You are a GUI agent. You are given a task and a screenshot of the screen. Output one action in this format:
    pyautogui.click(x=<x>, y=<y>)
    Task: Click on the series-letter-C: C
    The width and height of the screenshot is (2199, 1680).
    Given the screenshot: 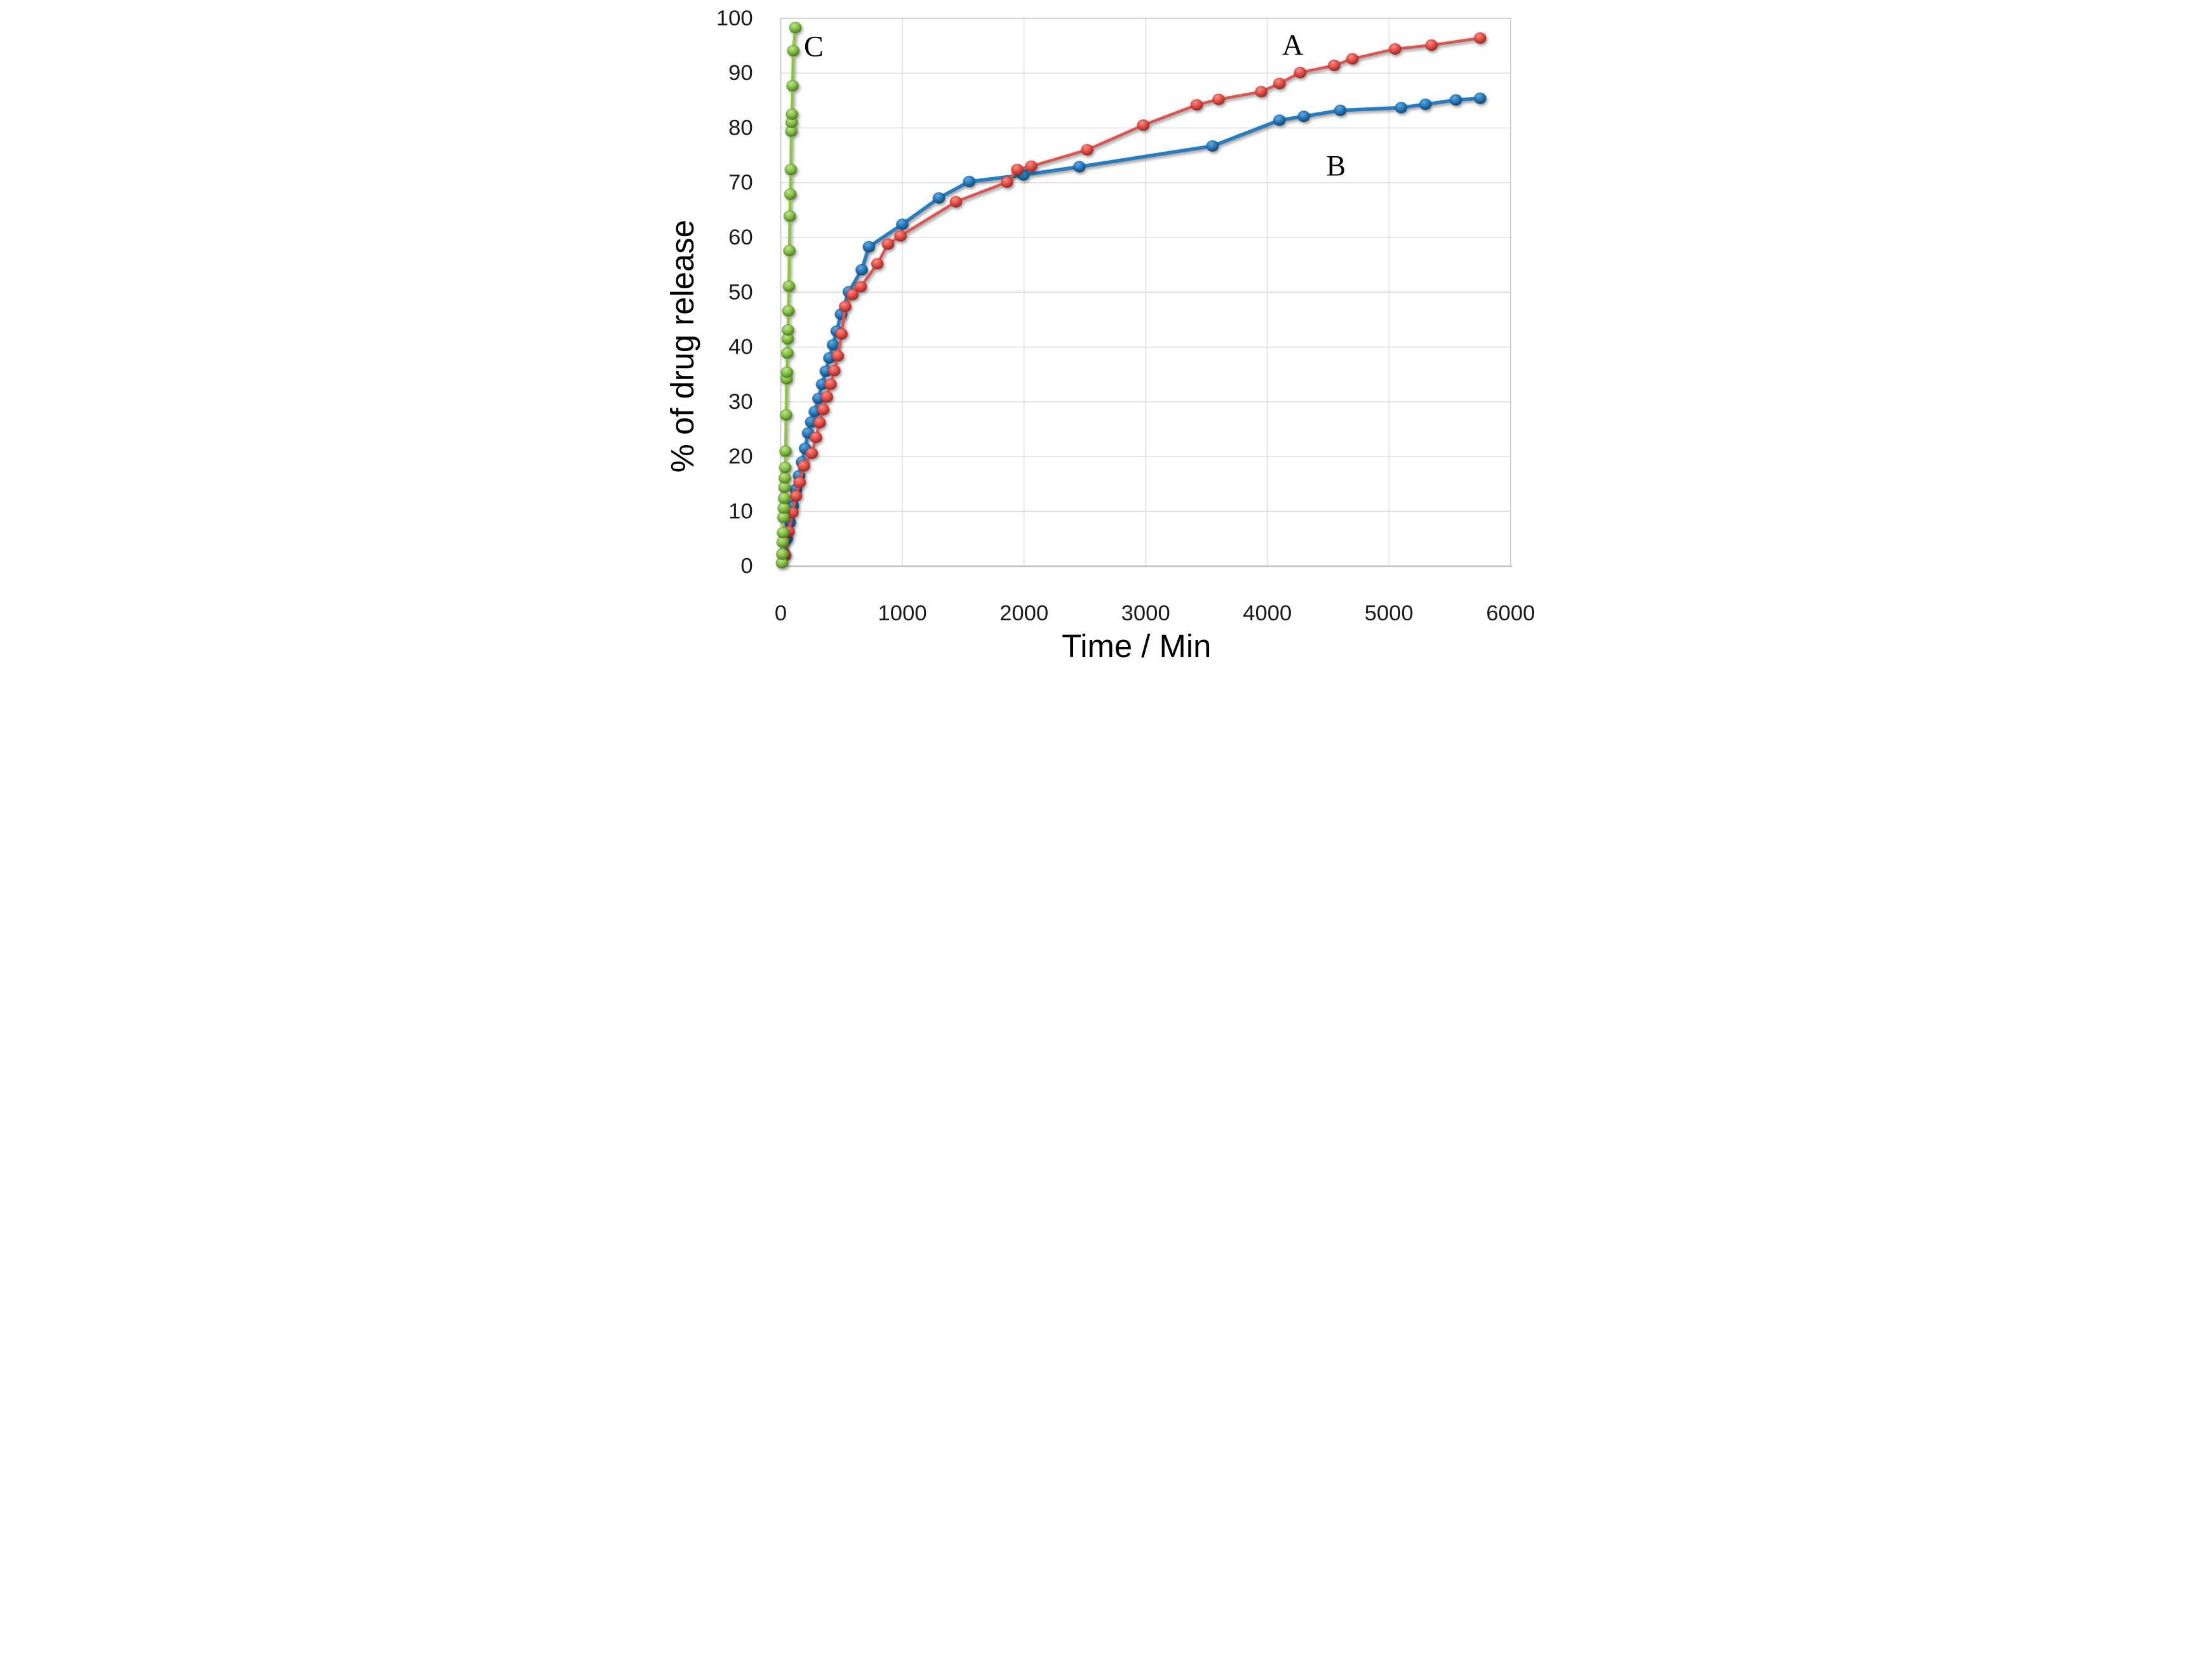 What is the action you would take?
    pyautogui.click(x=814, y=46)
    